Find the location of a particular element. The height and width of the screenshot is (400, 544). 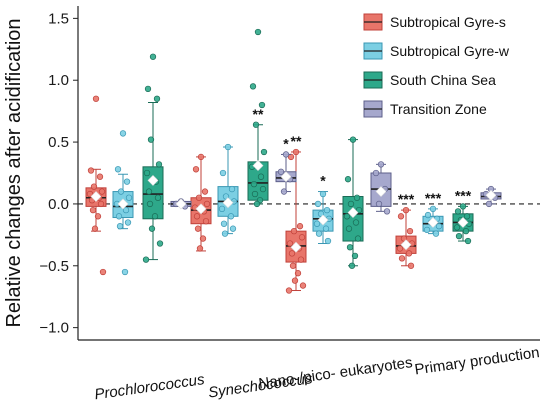

box-2-1: ** is located at coordinates (258, 118).